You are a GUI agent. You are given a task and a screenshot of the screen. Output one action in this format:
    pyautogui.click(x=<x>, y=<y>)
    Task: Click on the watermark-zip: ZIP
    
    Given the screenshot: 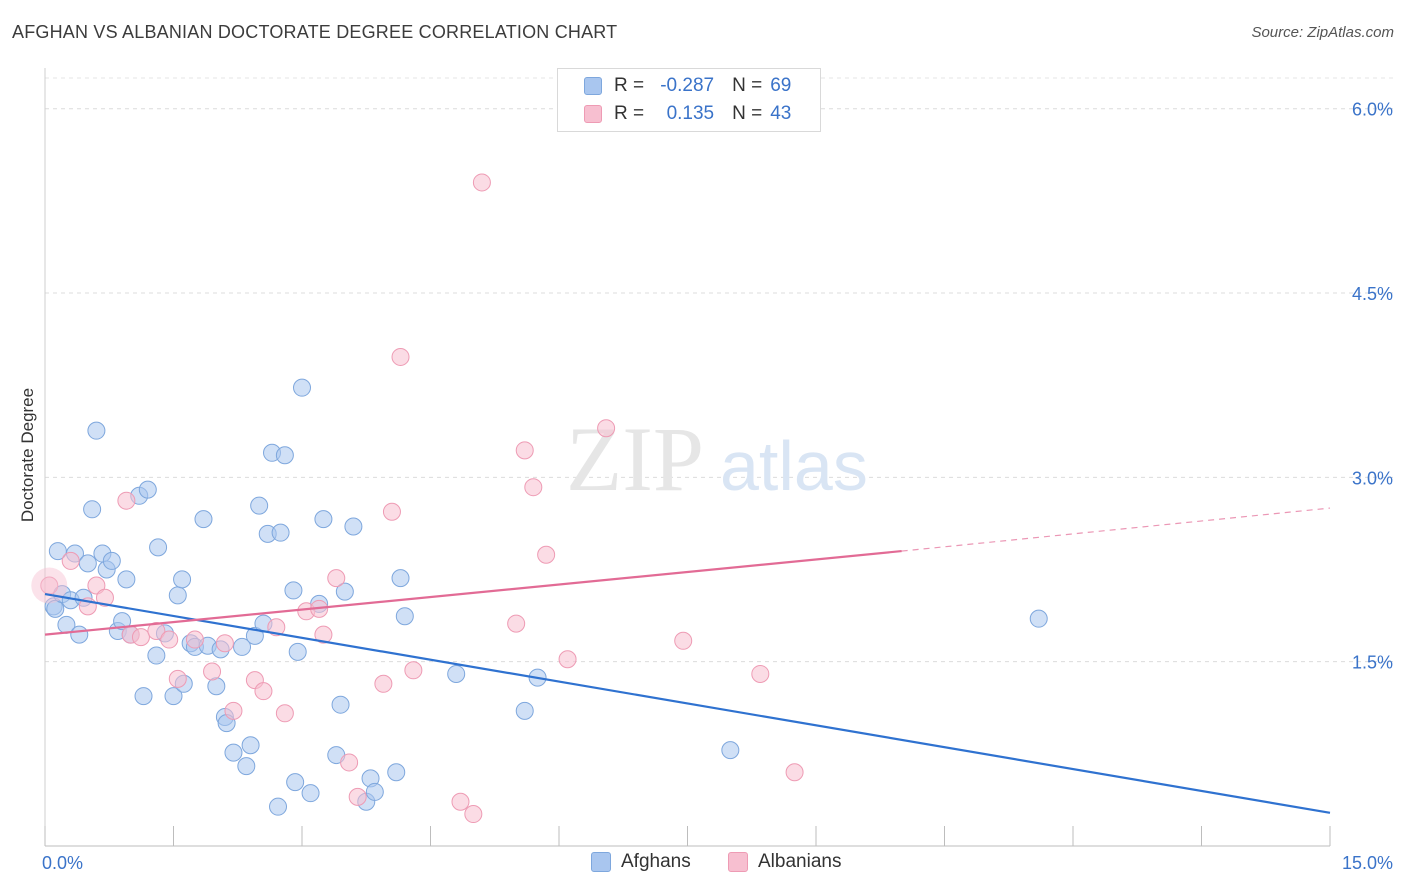 What is the action you would take?
    pyautogui.click(x=635, y=459)
    